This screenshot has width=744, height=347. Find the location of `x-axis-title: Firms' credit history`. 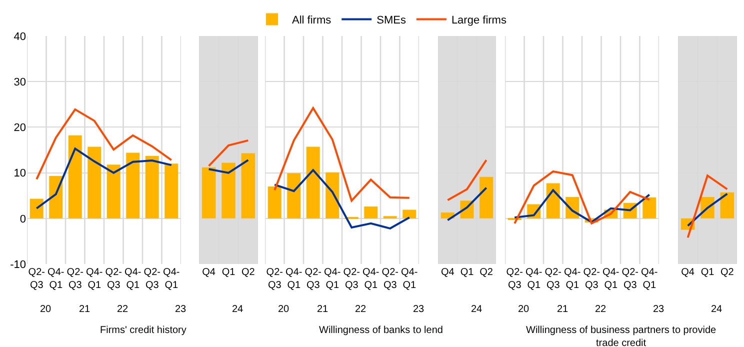

x-axis-title: Firms' credit history is located at coordinates (143, 330).